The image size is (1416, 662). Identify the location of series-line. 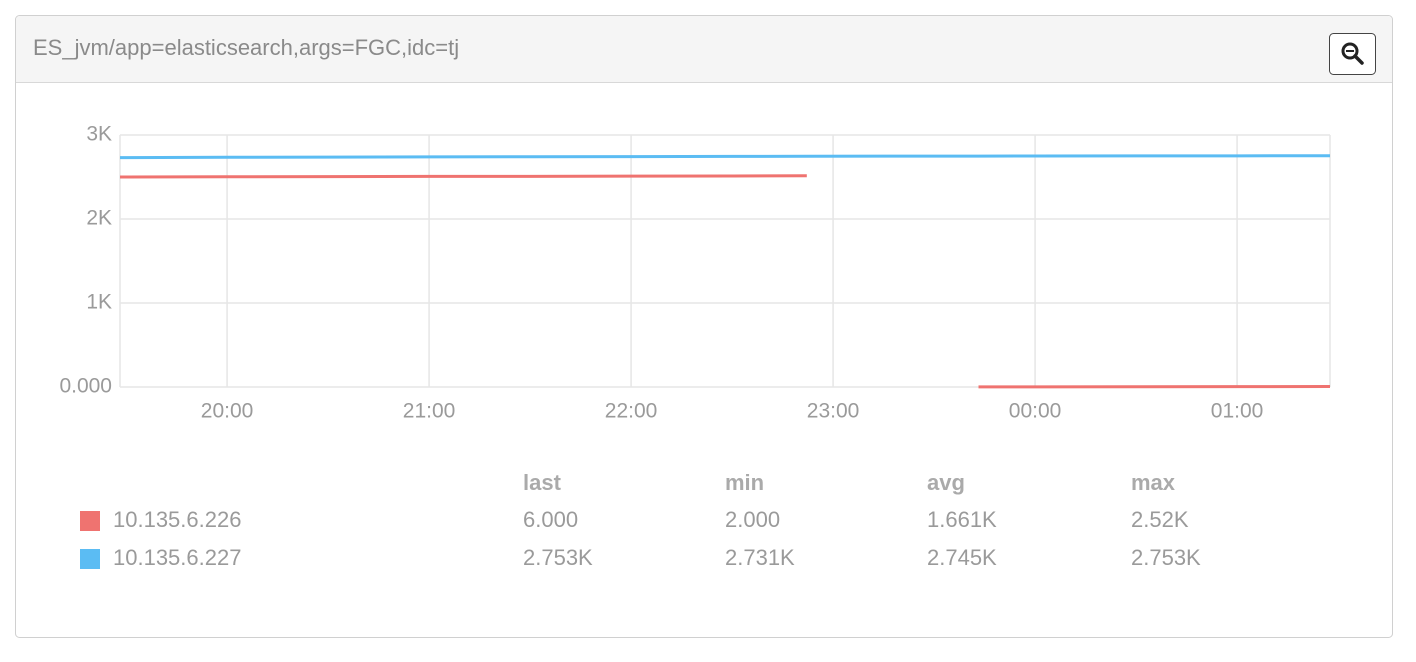
(725, 157).